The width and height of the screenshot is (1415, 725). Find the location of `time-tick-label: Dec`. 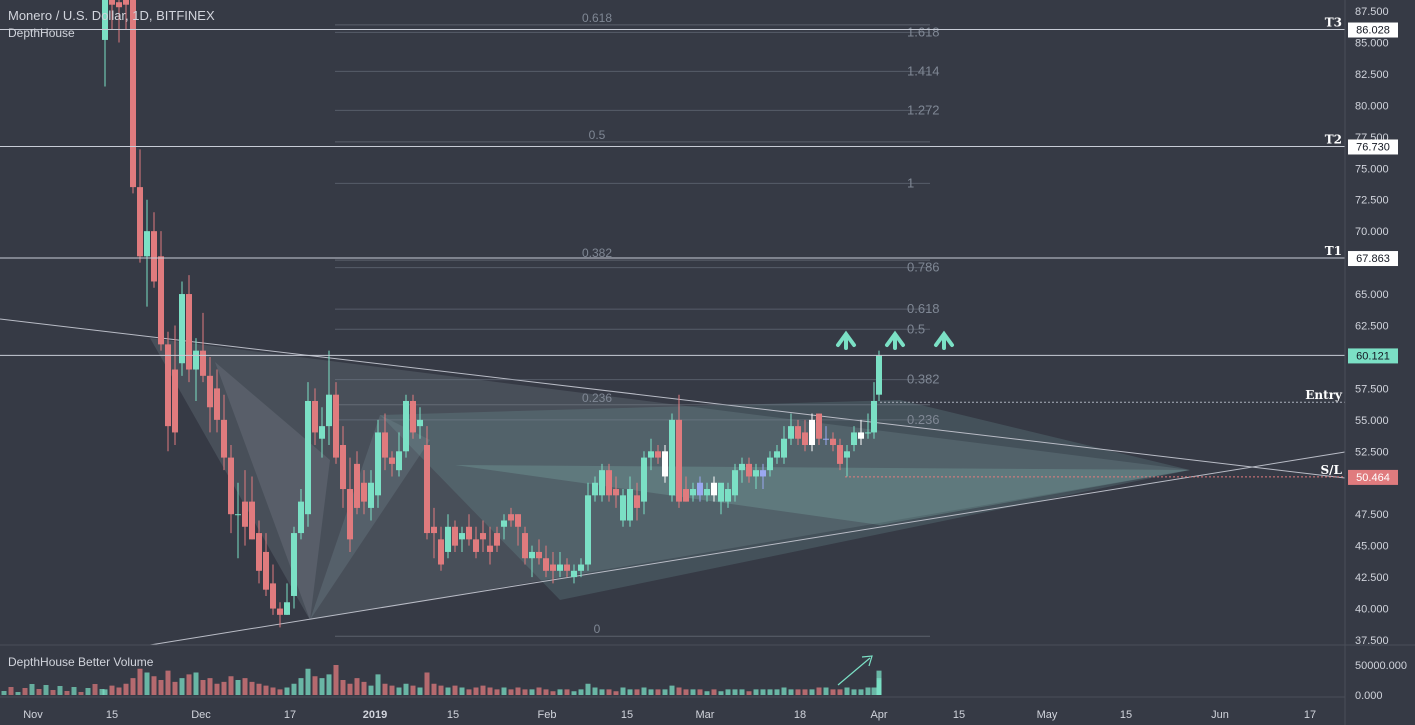

time-tick-label: Dec is located at coordinates (201, 715).